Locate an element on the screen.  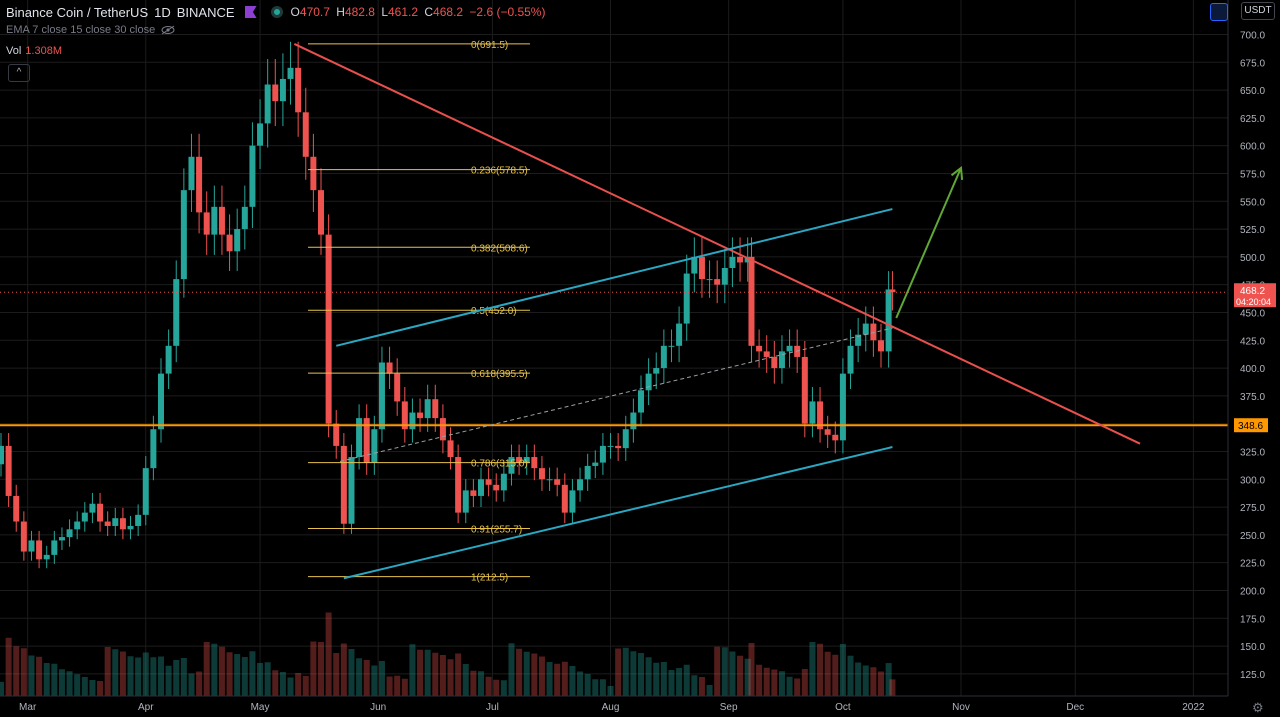
eye-off-icon is located at coordinates (168, 30).